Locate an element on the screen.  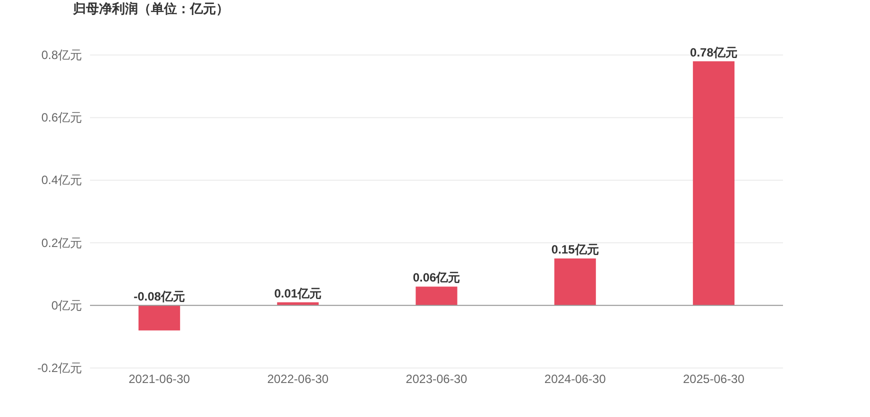
x-tick-label: 2021-06-30 is located at coordinates (159, 379).